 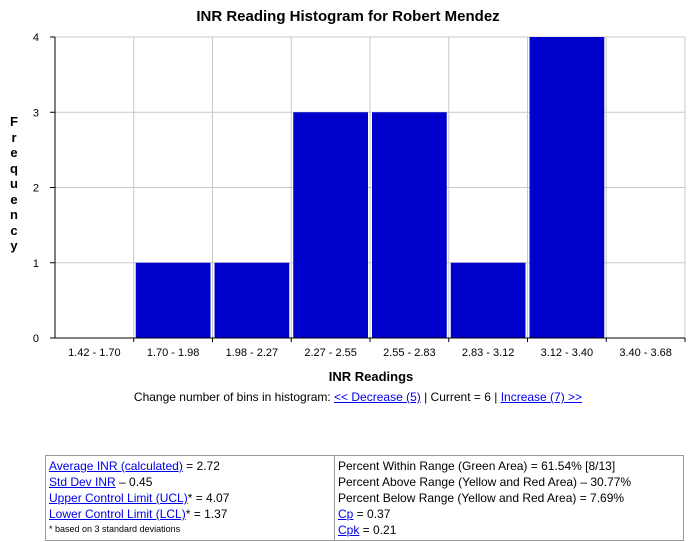 I want to click on std-dev-row: Std Dev INR – 0.45, so click(x=190, y=482).